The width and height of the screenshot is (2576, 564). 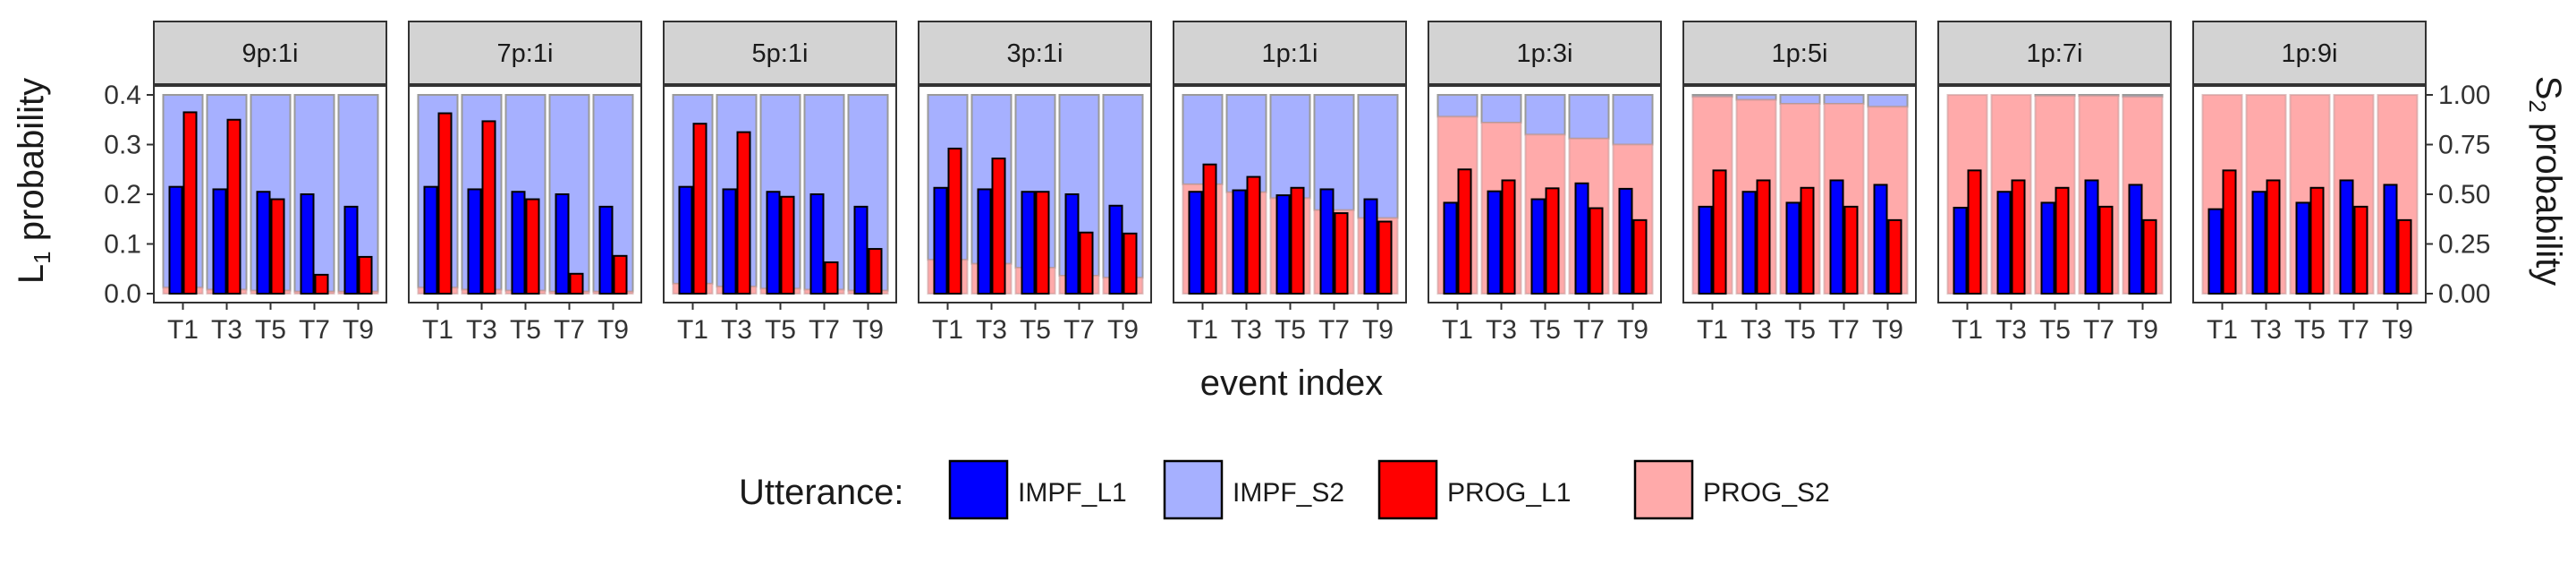 I want to click on facet-1p-7i: 1p:7i T1 T3 T5 T7 T9, so click(x=2054, y=183).